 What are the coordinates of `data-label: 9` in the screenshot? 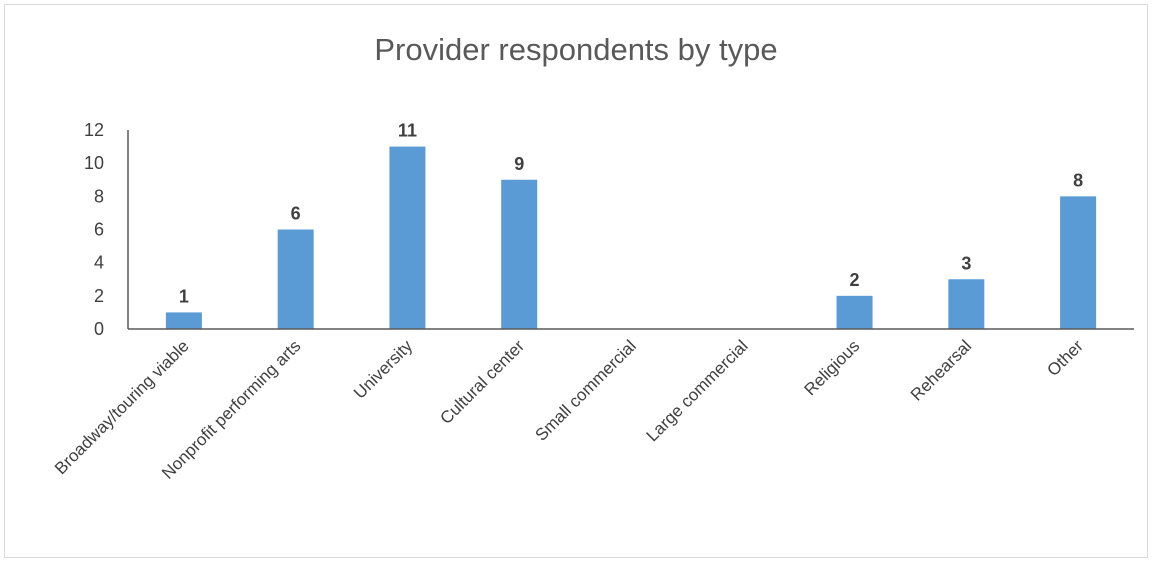 It's located at (519, 164).